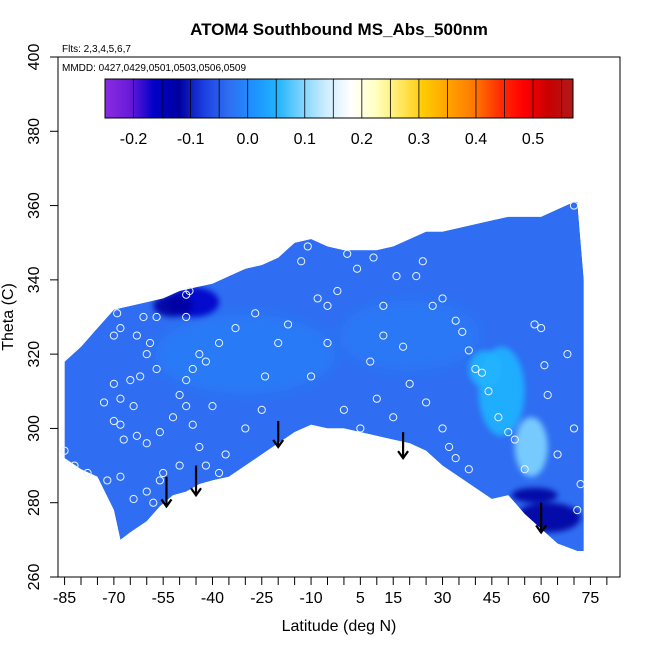 The image size is (650, 655). Describe the element at coordinates (34, 57) in the screenshot. I see `y-tick-label: 400` at that location.